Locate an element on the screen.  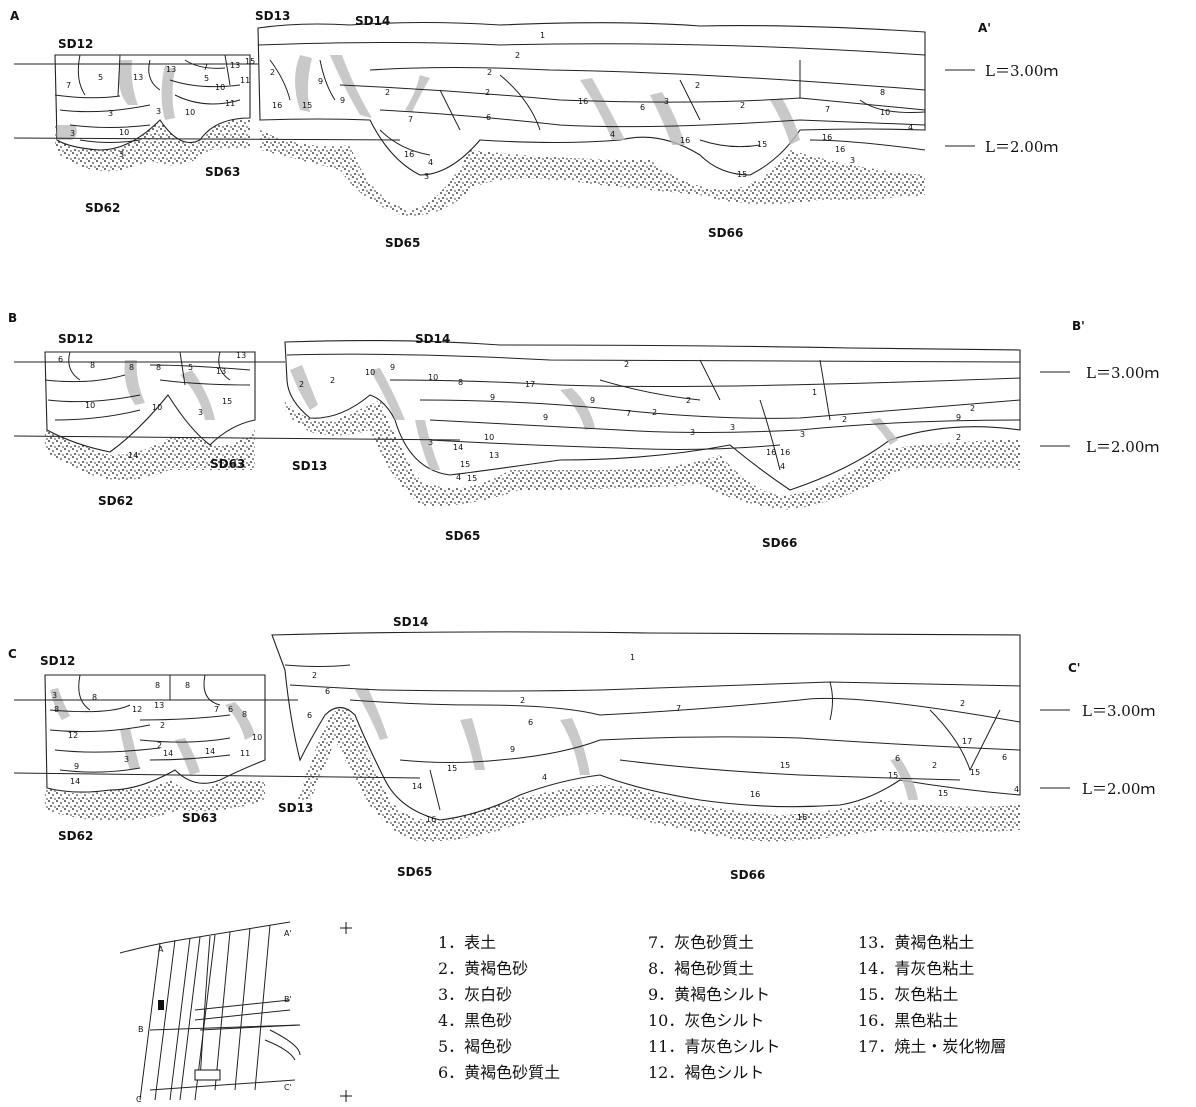
elevation-label: L＝2.00ｍ is located at coordinates (1021, 147).